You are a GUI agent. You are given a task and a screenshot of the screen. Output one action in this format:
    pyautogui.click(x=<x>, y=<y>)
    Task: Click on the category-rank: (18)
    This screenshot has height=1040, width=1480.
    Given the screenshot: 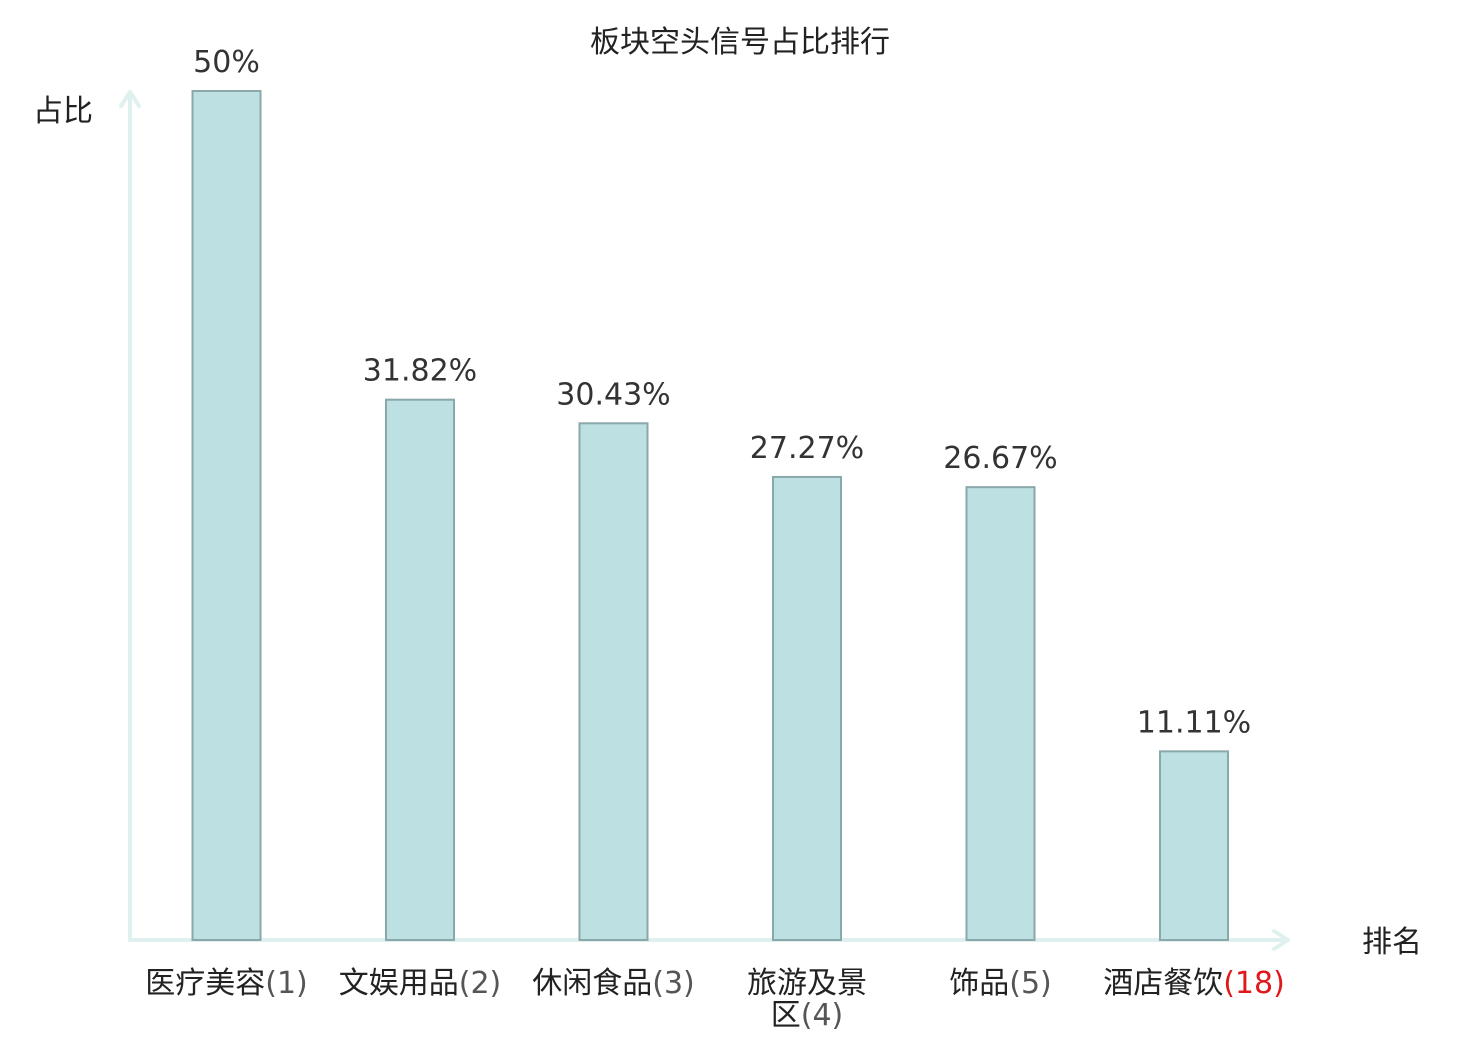 What is the action you would take?
    pyautogui.click(x=1254, y=983)
    